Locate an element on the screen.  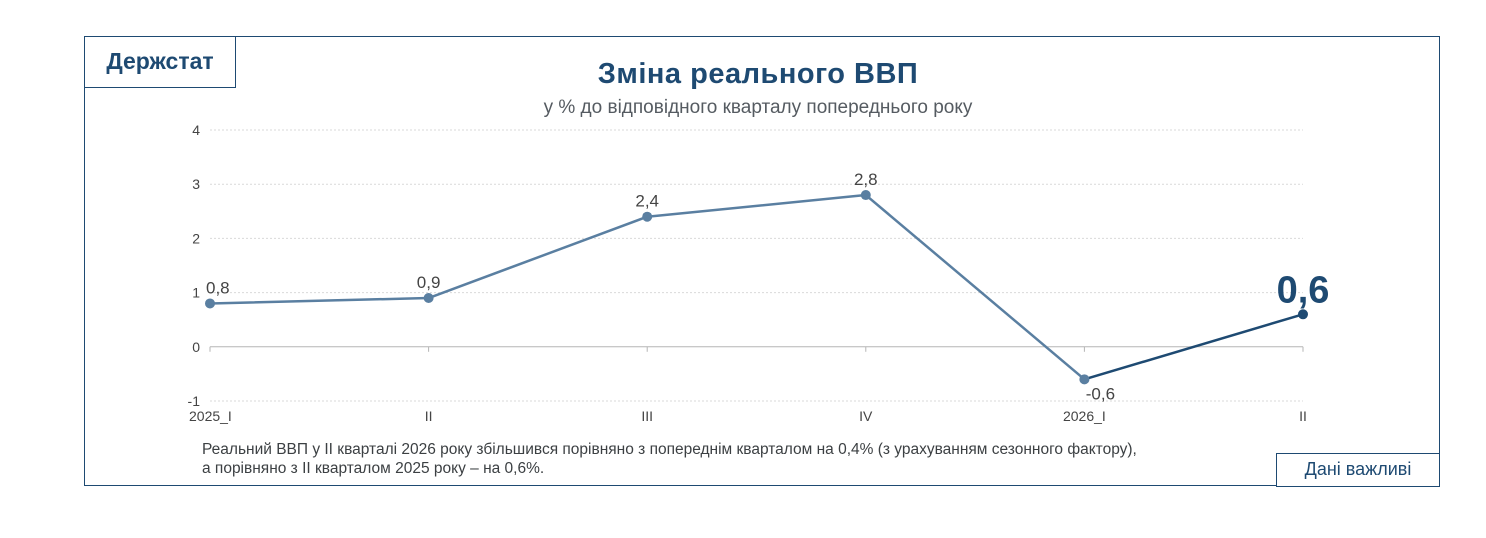
y-tick-label: 0 is located at coordinates (196, 347).